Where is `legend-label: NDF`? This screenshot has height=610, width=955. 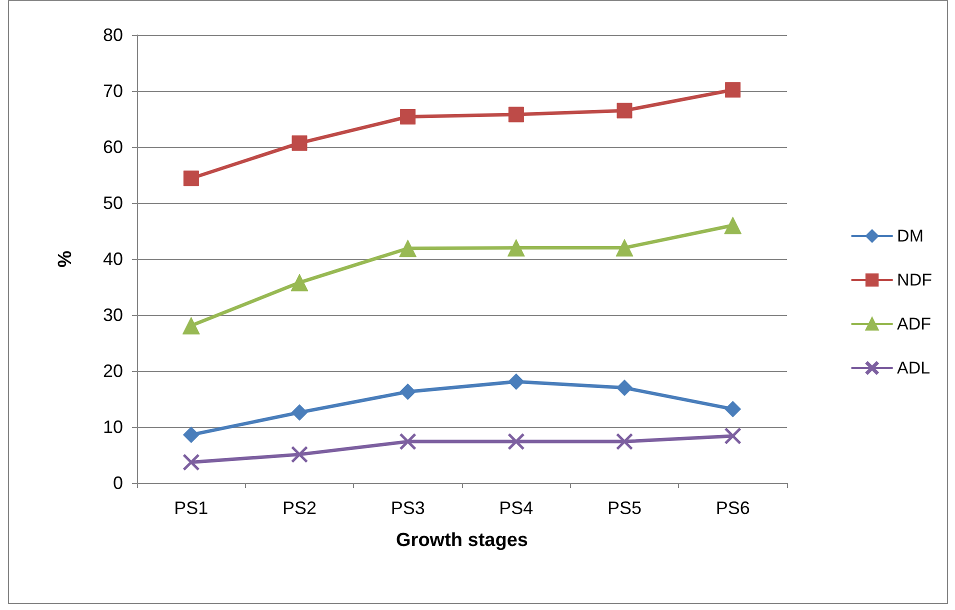
legend-label: NDF is located at coordinates (914, 280).